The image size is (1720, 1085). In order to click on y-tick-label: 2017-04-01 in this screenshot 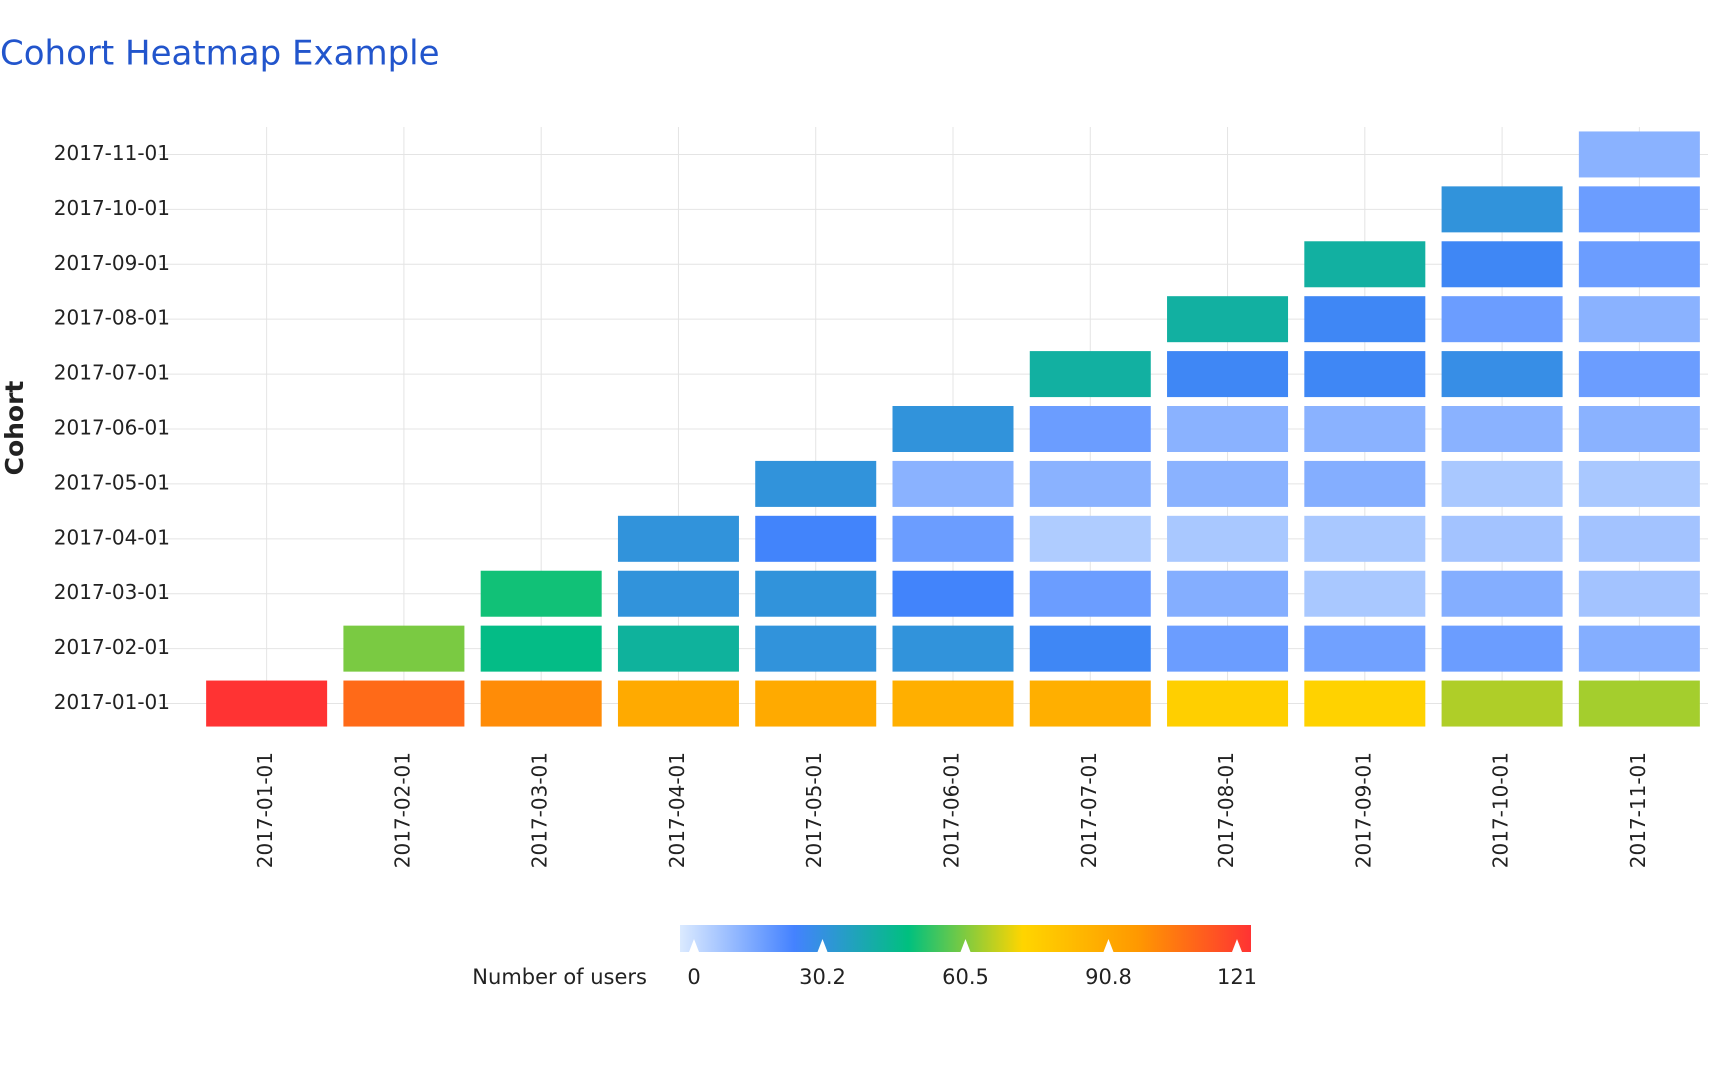, I will do `click(112, 537)`.